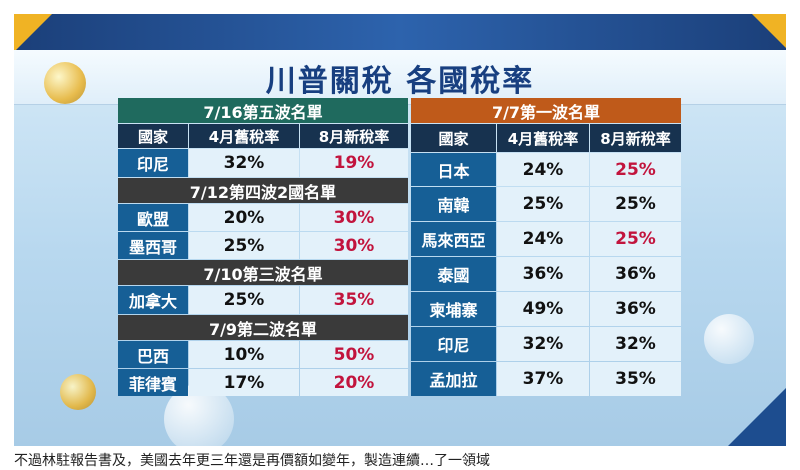 This screenshot has width=800, height=470. I want to click on bubble-decoration, so click(729, 339).